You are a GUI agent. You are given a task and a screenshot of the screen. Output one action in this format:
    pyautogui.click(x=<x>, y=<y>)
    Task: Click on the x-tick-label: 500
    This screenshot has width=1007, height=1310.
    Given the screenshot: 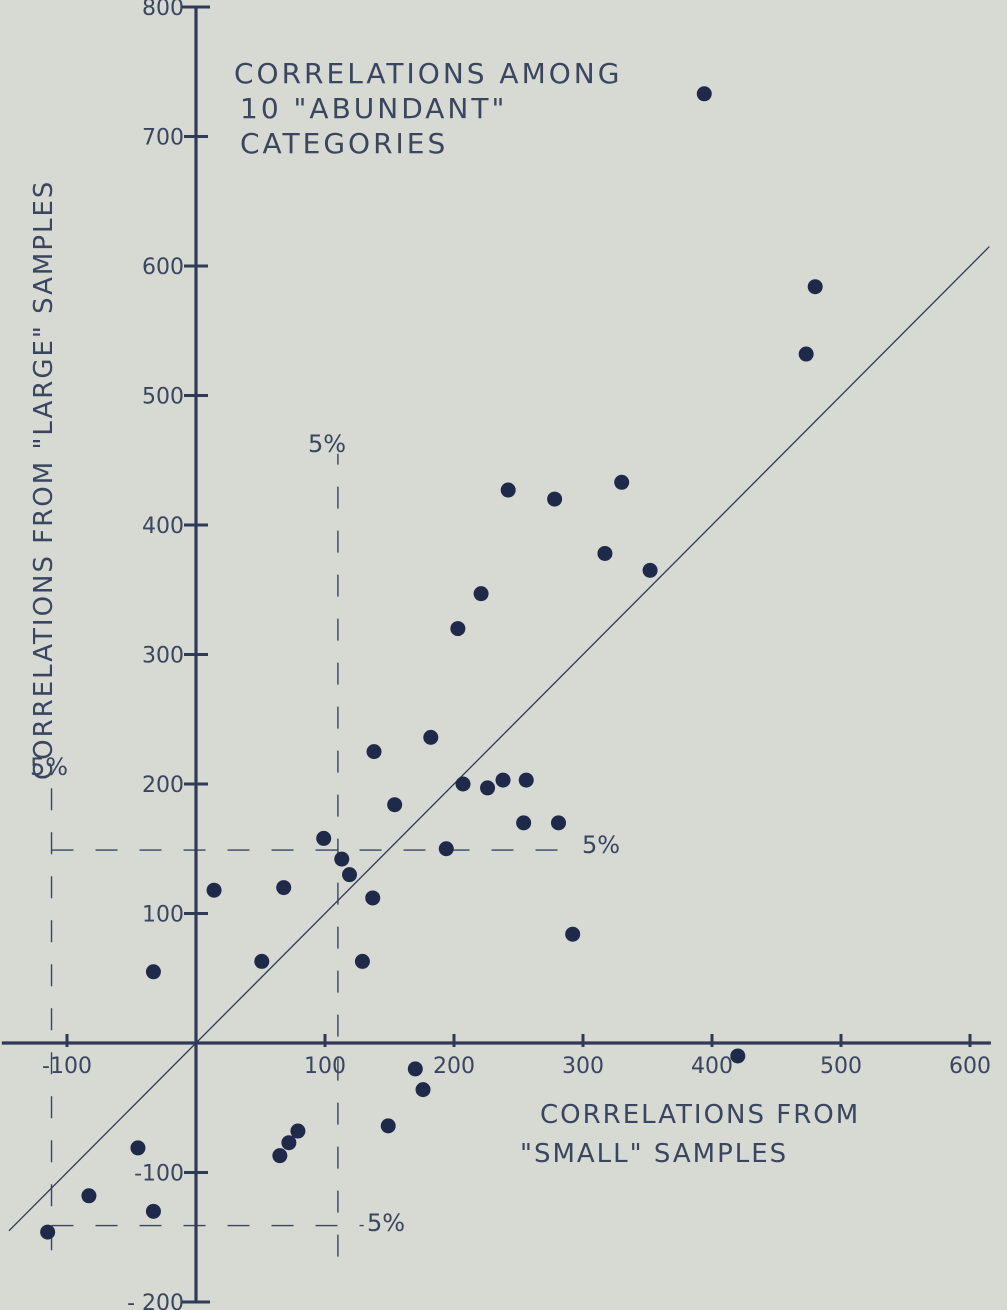 What is the action you would take?
    pyautogui.click(x=841, y=1066)
    